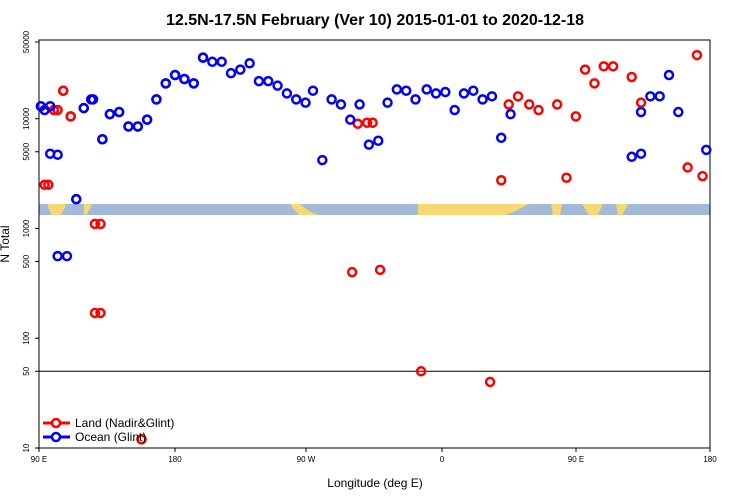  I want to click on land-ocean-band, so click(374, 209).